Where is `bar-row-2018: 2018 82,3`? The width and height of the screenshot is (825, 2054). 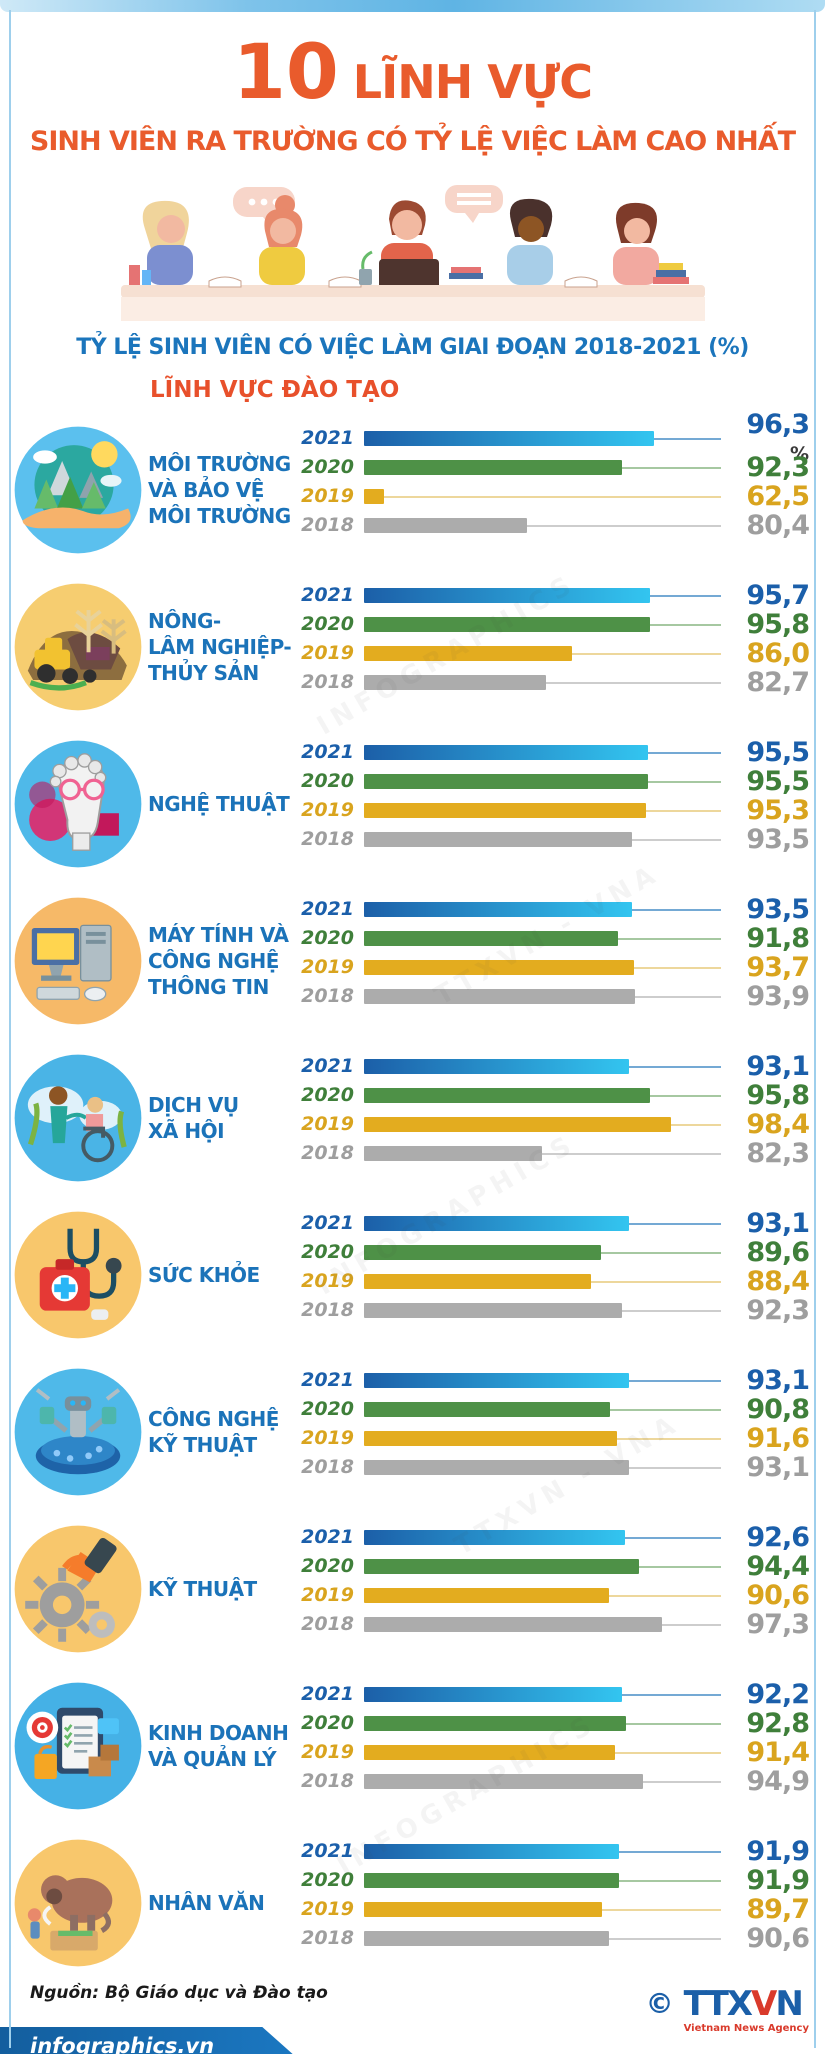 bar-row-2018: 2018 82,3 is located at coordinates (555, 1153).